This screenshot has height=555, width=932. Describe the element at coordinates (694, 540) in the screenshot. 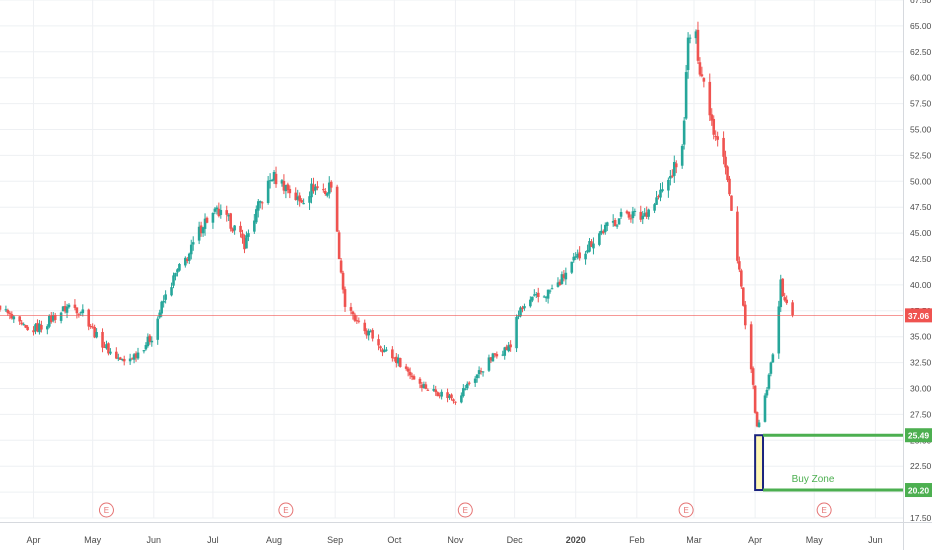

I see `x-tick-label: Mar` at that location.